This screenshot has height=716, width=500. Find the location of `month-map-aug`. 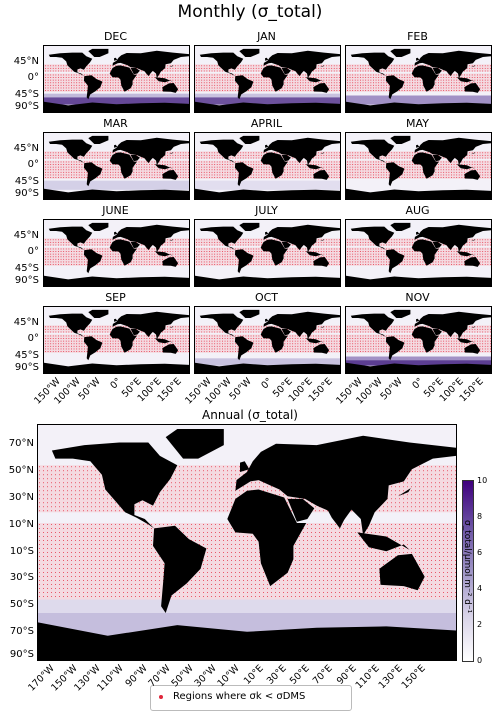

month-map-aug is located at coordinates (418, 253).